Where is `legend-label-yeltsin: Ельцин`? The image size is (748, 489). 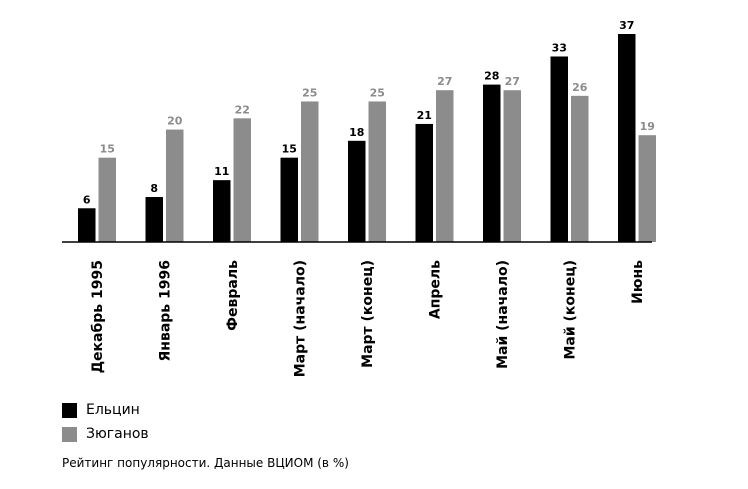 legend-label-yeltsin: Ельцин is located at coordinates (113, 410).